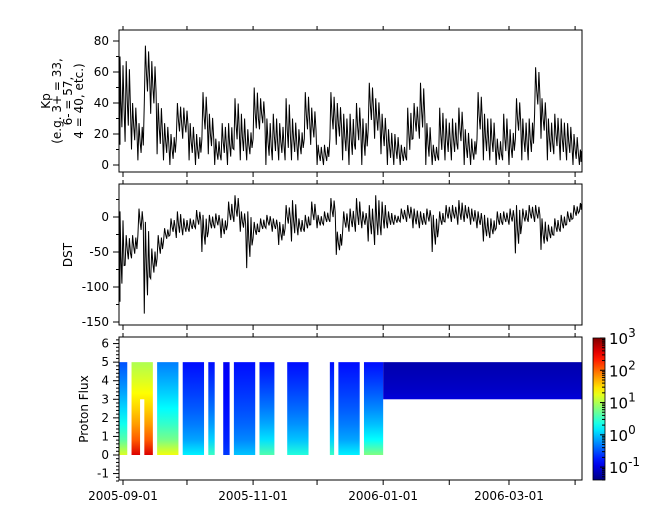 This screenshot has width=665, height=527. I want to click on colorbar: 10³ 10² 10¹ 10⁰ 10⁻¹, so click(616, 403).